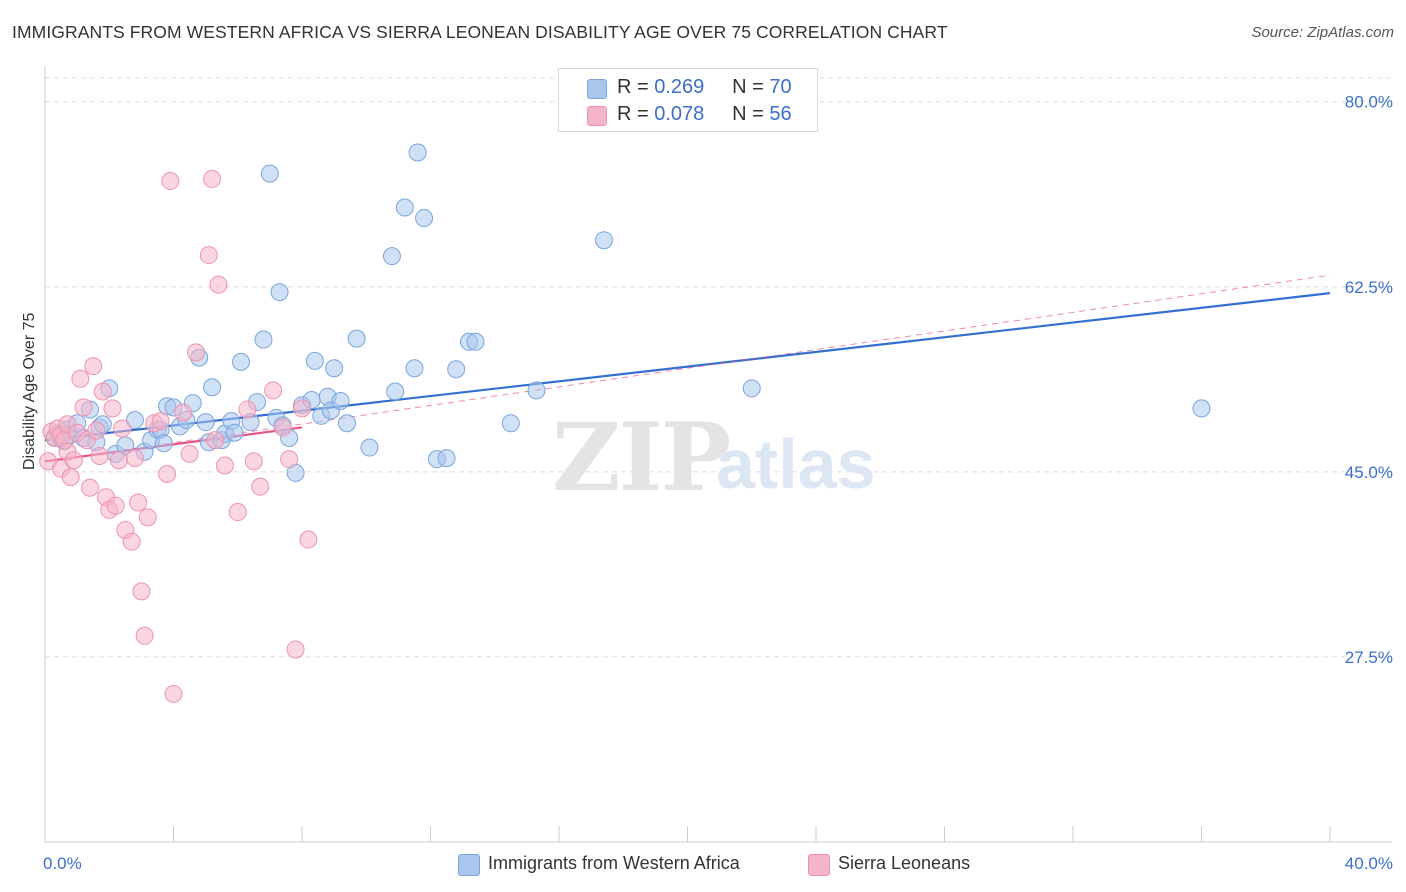  Describe the element at coordinates (641, 458) in the screenshot. I see `watermark-zip: ZIP` at that location.